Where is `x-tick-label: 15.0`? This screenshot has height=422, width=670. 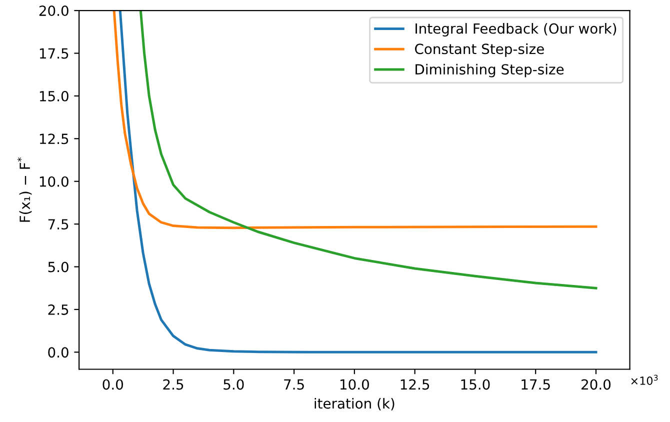
x-tick-label: 15.0 is located at coordinates (475, 384).